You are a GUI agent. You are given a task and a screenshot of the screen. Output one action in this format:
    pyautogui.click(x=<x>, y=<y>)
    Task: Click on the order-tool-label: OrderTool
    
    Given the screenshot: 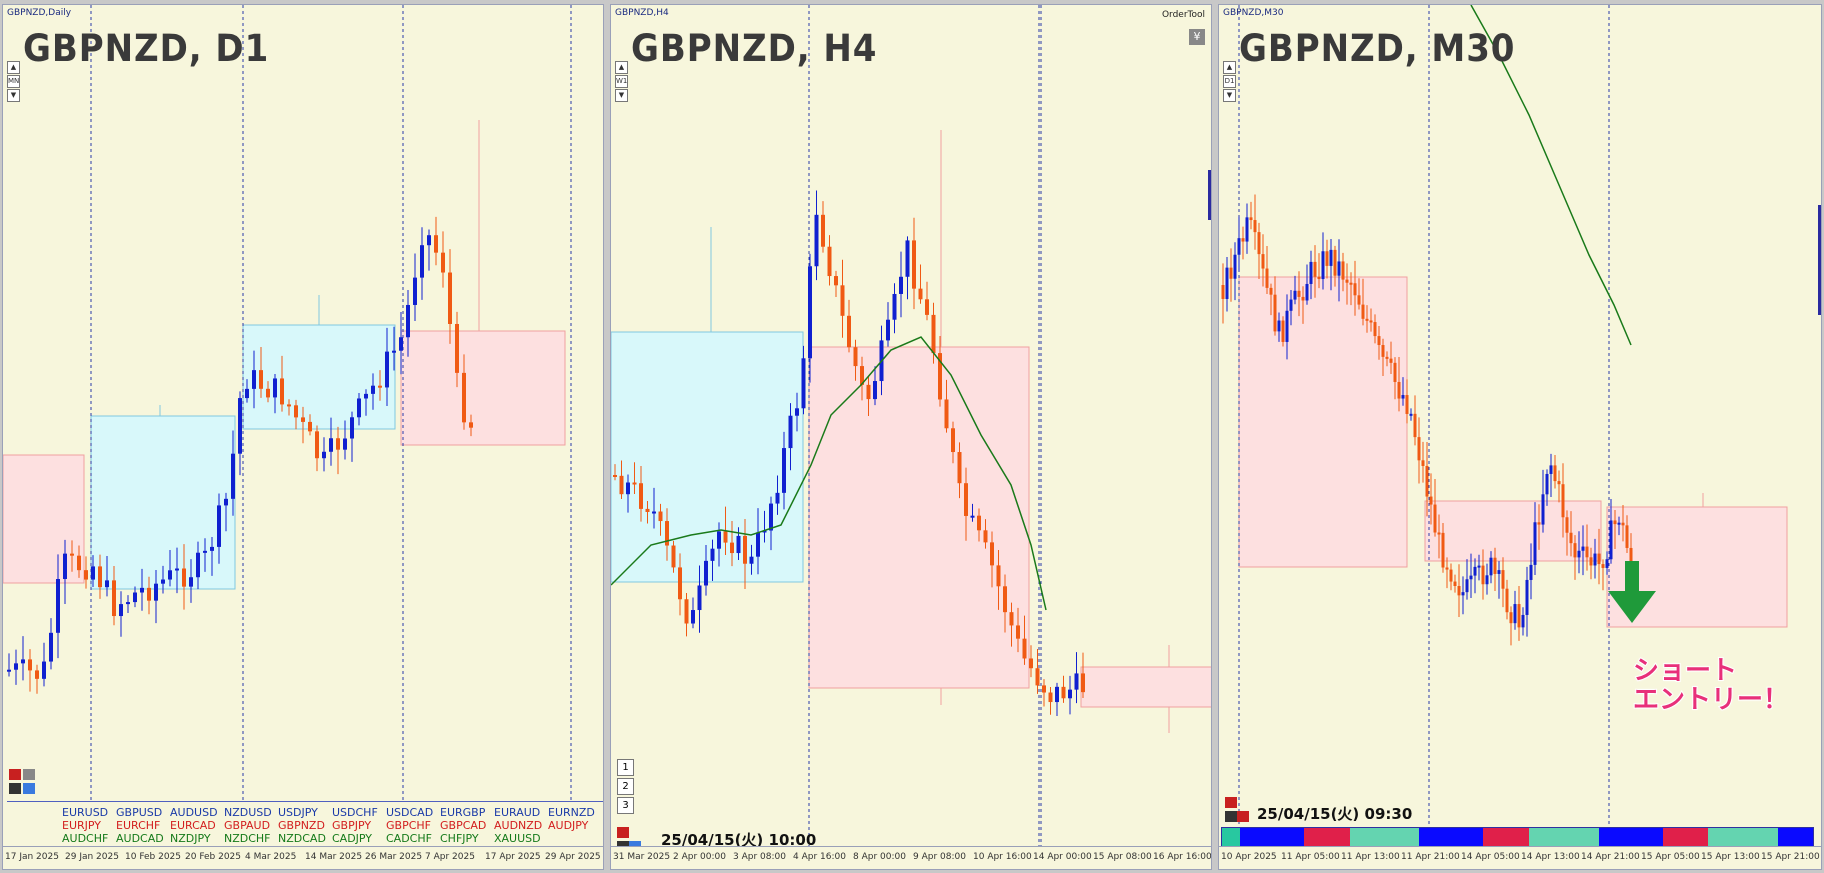 What is the action you would take?
    pyautogui.click(x=1183, y=15)
    